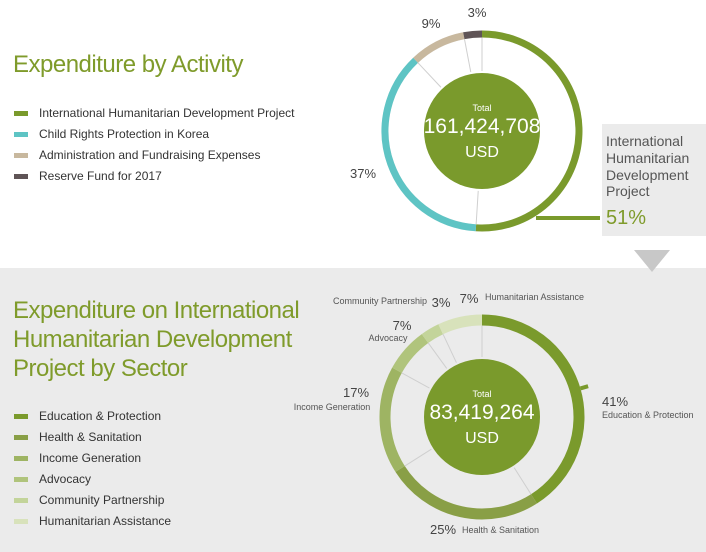 The height and width of the screenshot is (552, 706). What do you see at coordinates (648, 415) in the screenshot?
I see `segment-name-label: Education & Protection` at bounding box center [648, 415].